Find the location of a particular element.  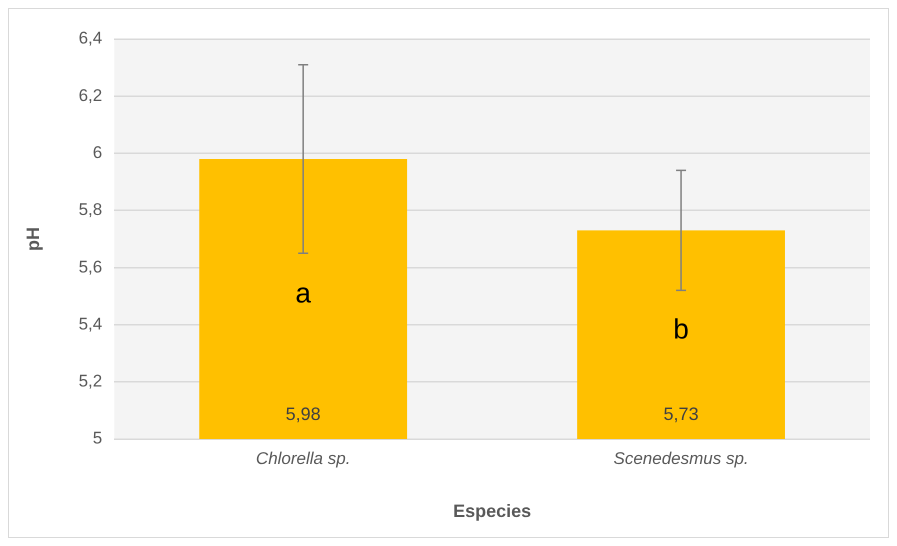

y-tick-label: 5,8 is located at coordinates (90, 210).